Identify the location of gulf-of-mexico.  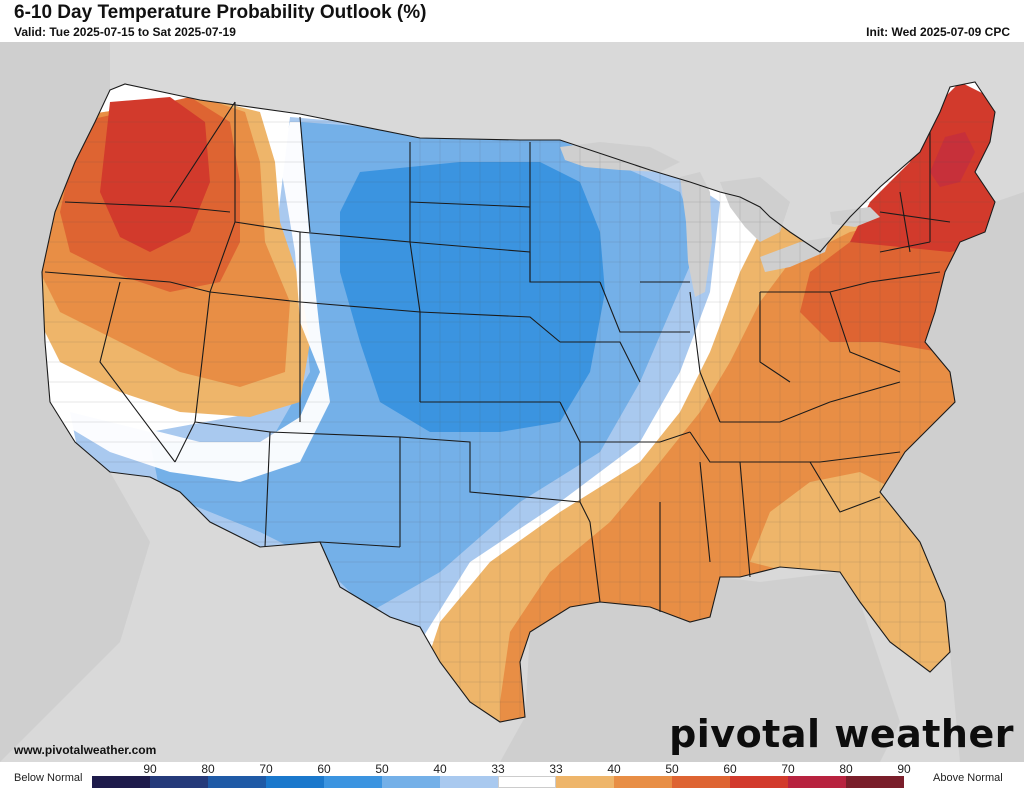
(700, 667).